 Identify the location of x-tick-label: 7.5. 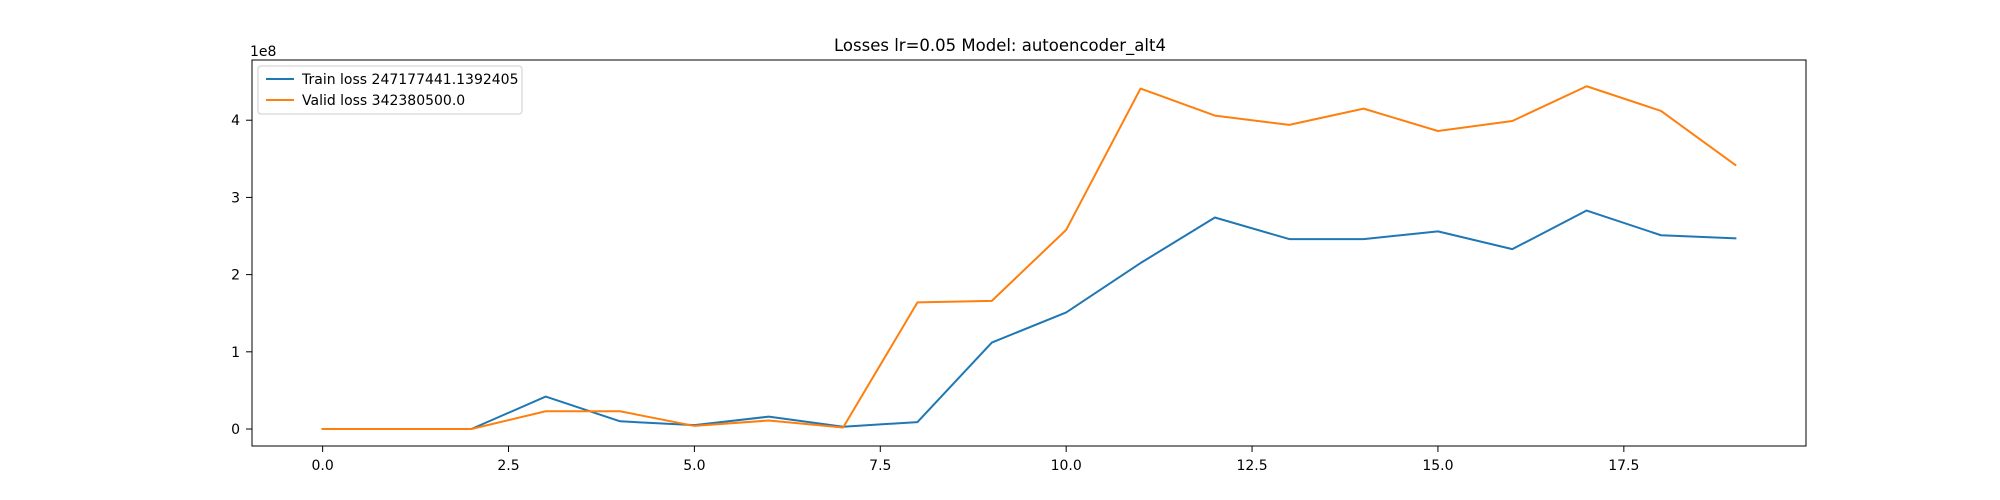
(880, 466).